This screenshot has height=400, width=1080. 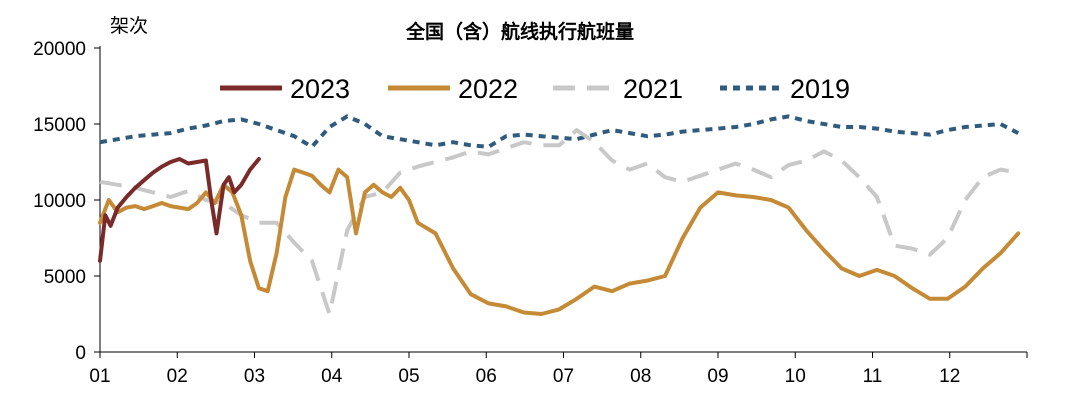 What do you see at coordinates (559, 131) in the screenshot?
I see `series-line-2019` at bounding box center [559, 131].